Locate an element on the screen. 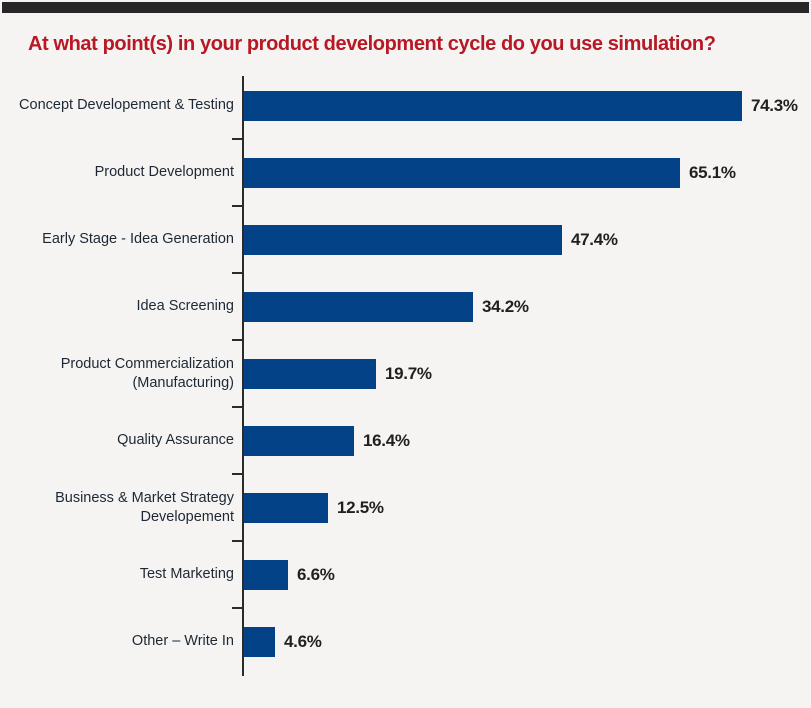  chart-row: Idea Screening 34.2% is located at coordinates (405, 306).